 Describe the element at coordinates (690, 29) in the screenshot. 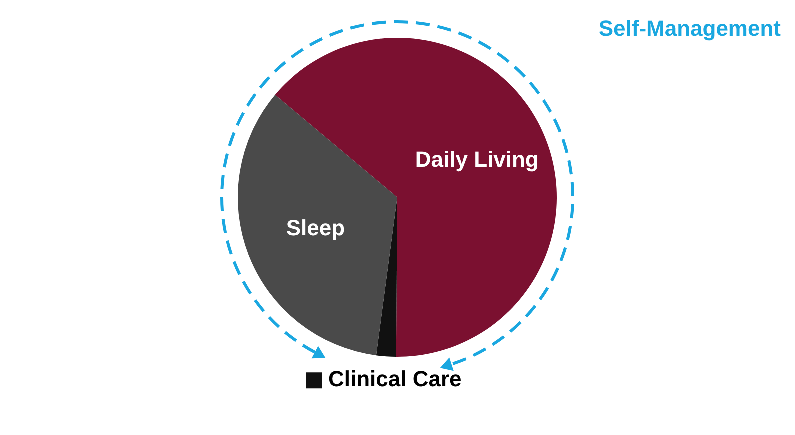

I see `text: Self-Management` at that location.